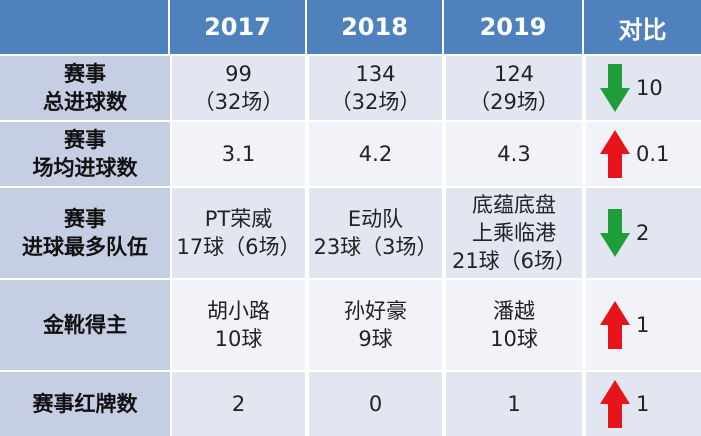  Describe the element at coordinates (85, 154) in the screenshot. I see `row-label: 赛事 场均进球数` at that location.